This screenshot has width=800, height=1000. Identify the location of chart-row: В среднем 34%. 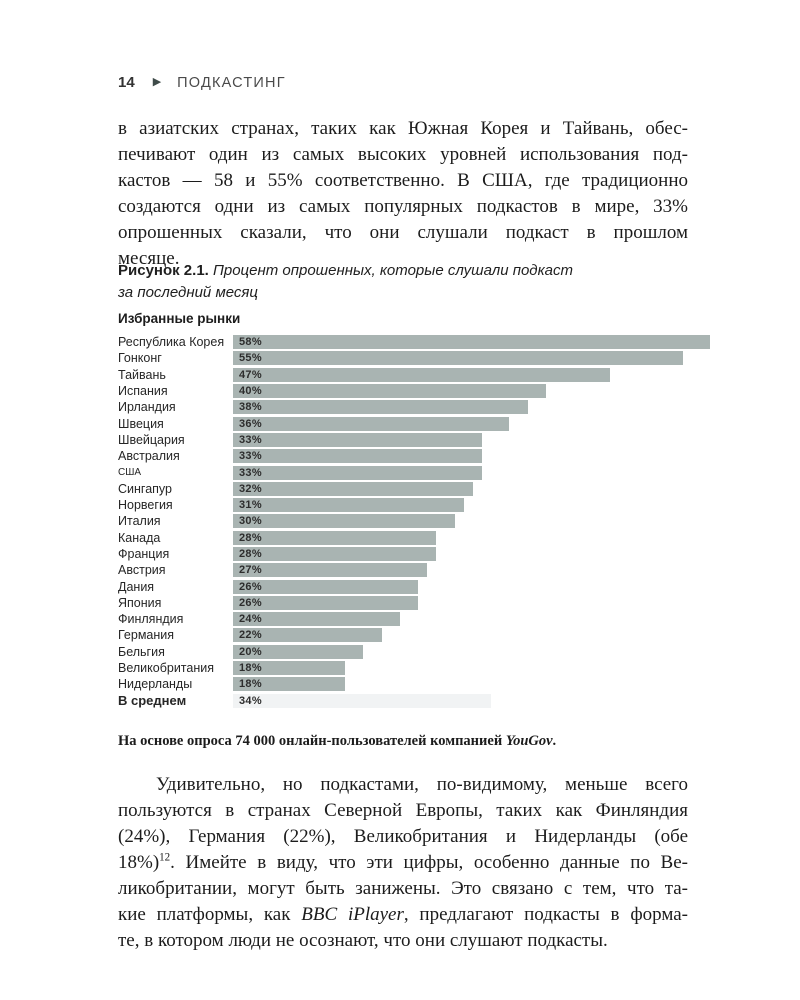
(418, 701).